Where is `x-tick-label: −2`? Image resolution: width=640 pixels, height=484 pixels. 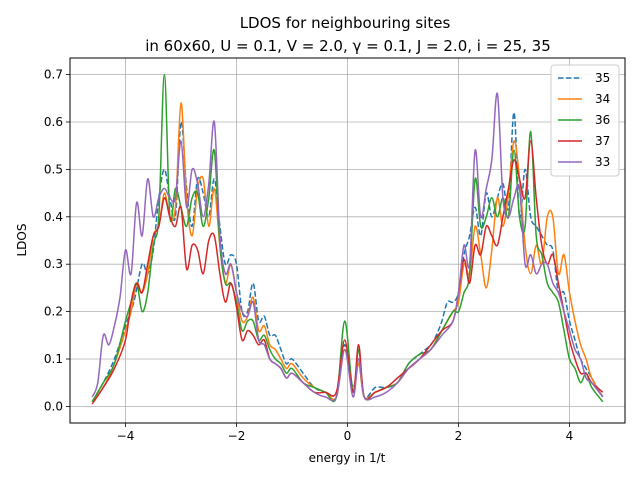 x-tick-label: −2 is located at coordinates (237, 436).